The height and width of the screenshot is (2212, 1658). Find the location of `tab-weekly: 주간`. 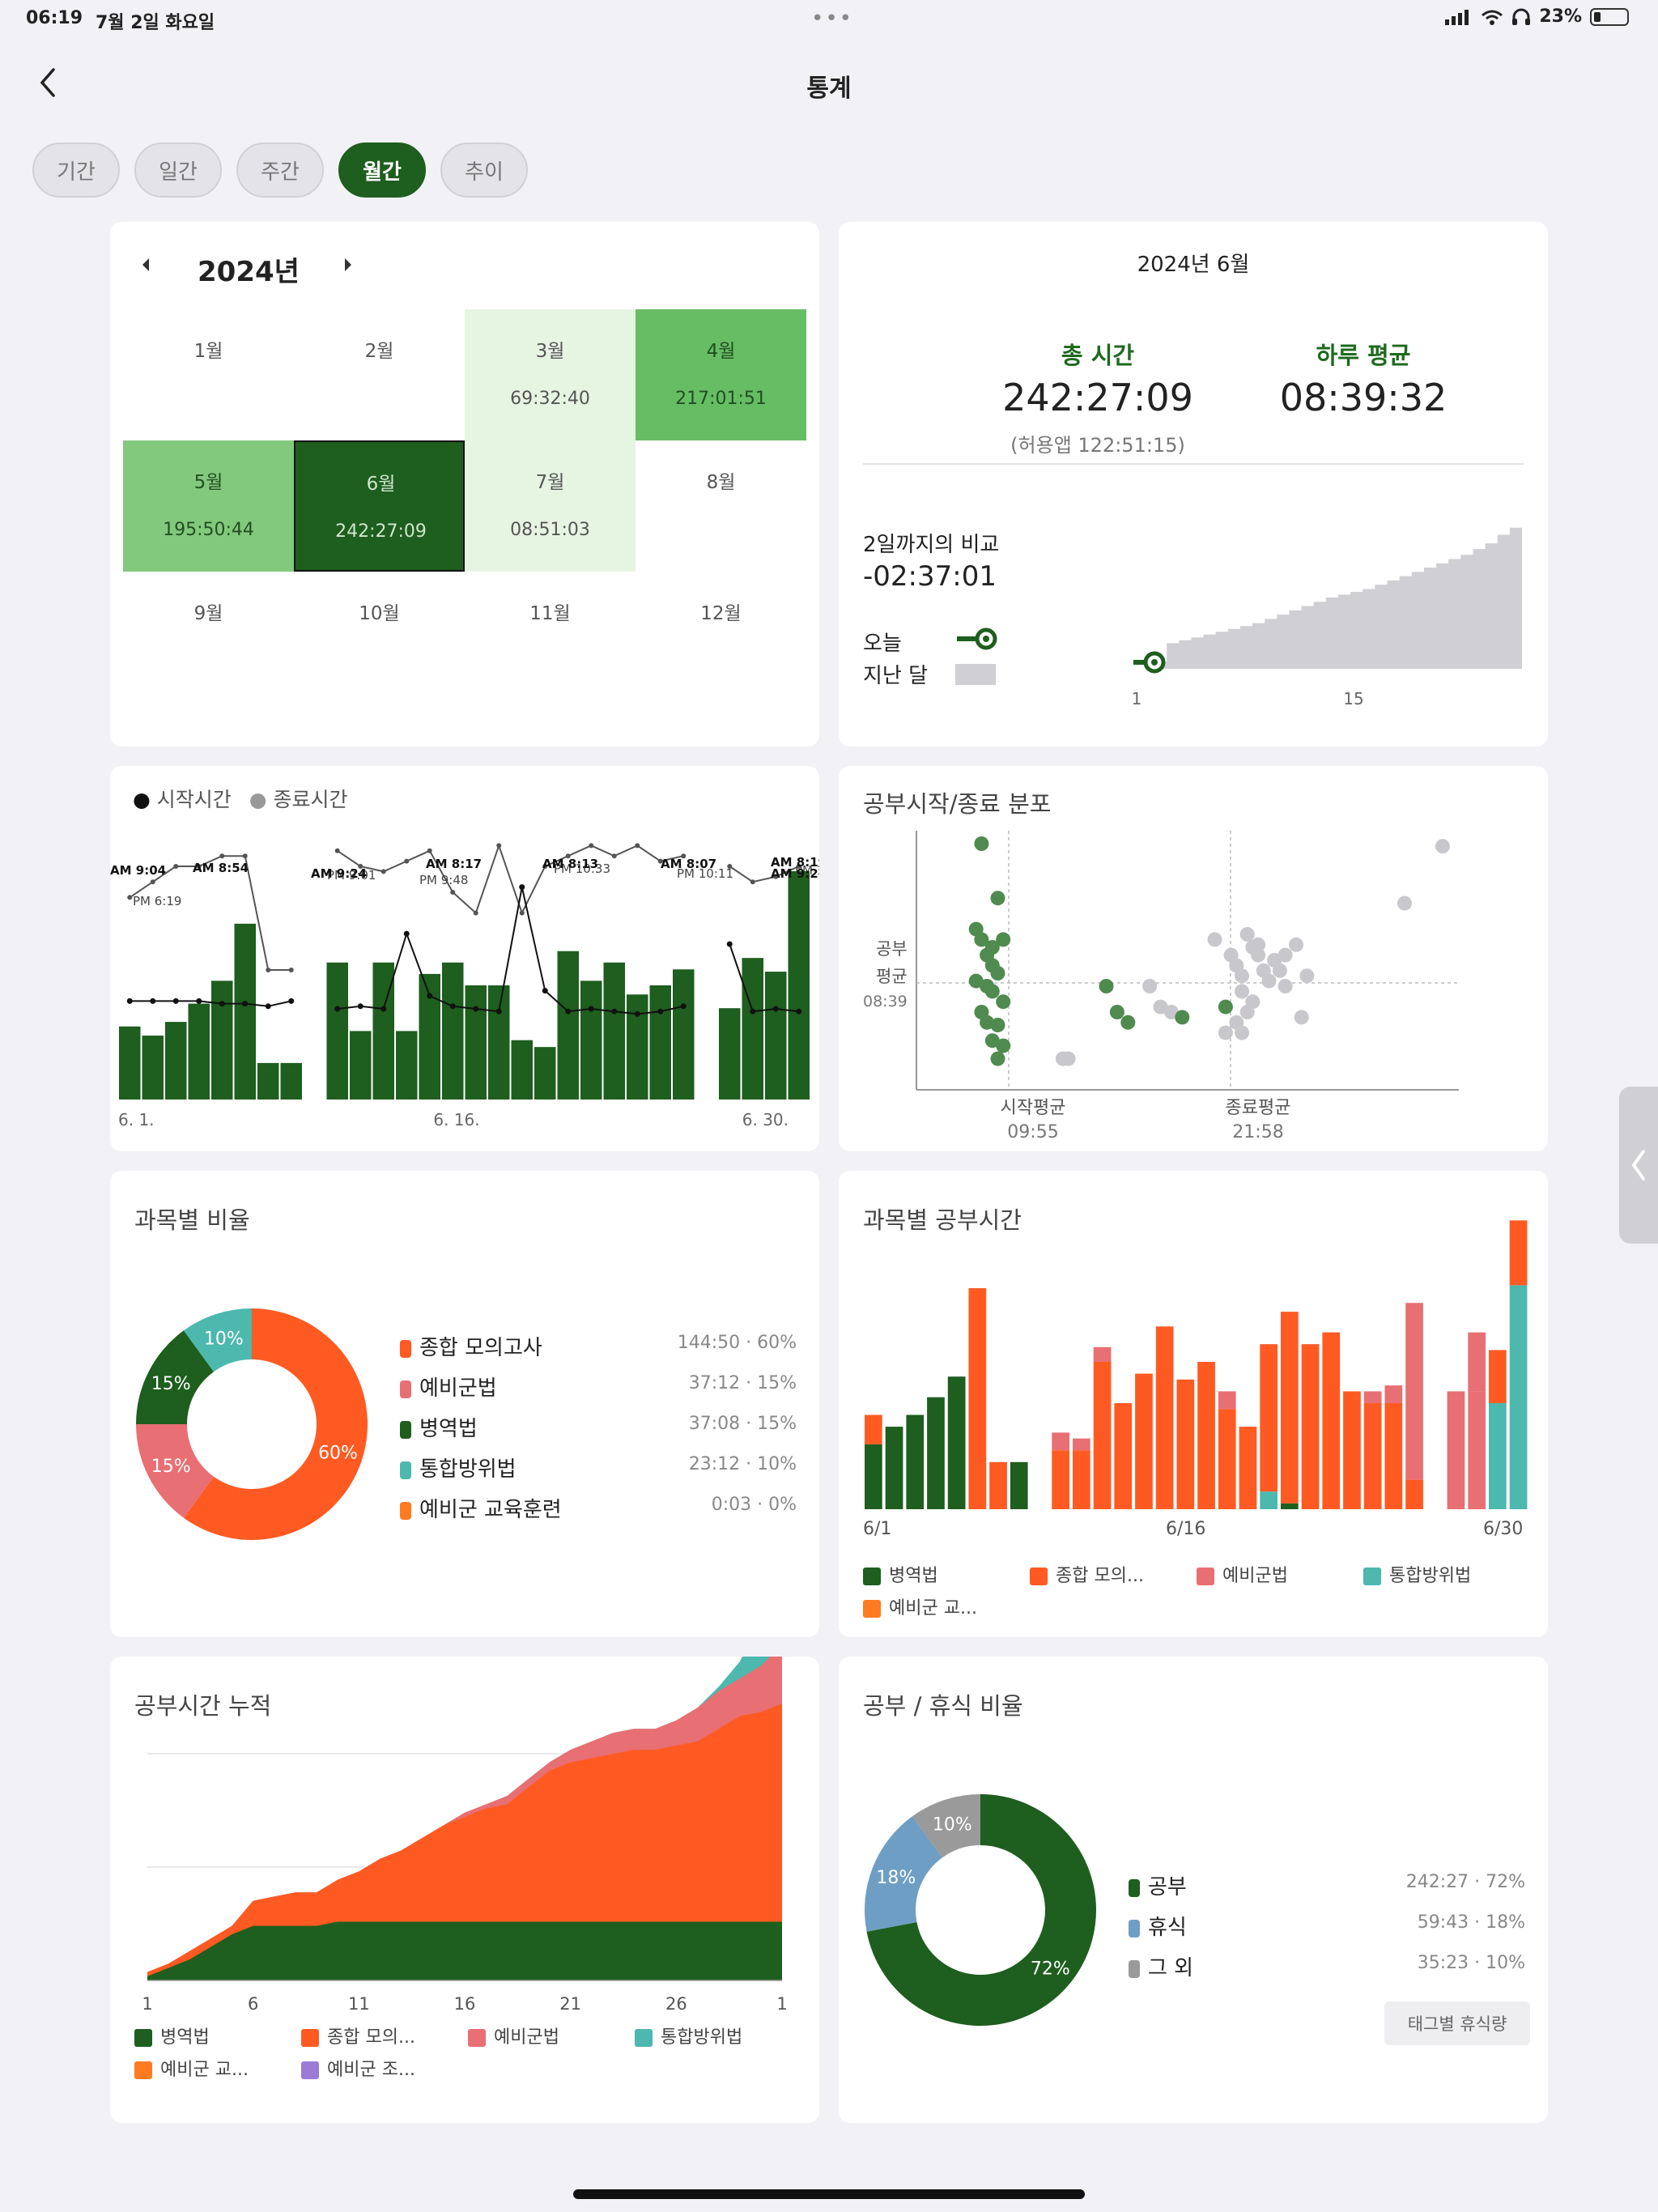

tab-weekly: 주간 is located at coordinates (280, 170).